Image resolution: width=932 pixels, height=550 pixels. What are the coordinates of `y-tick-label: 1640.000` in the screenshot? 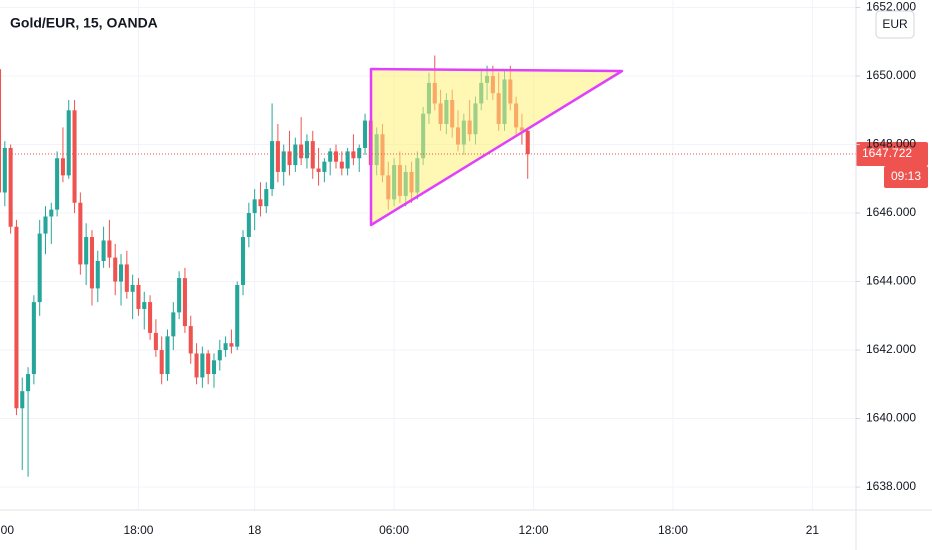 It's located at (891, 418).